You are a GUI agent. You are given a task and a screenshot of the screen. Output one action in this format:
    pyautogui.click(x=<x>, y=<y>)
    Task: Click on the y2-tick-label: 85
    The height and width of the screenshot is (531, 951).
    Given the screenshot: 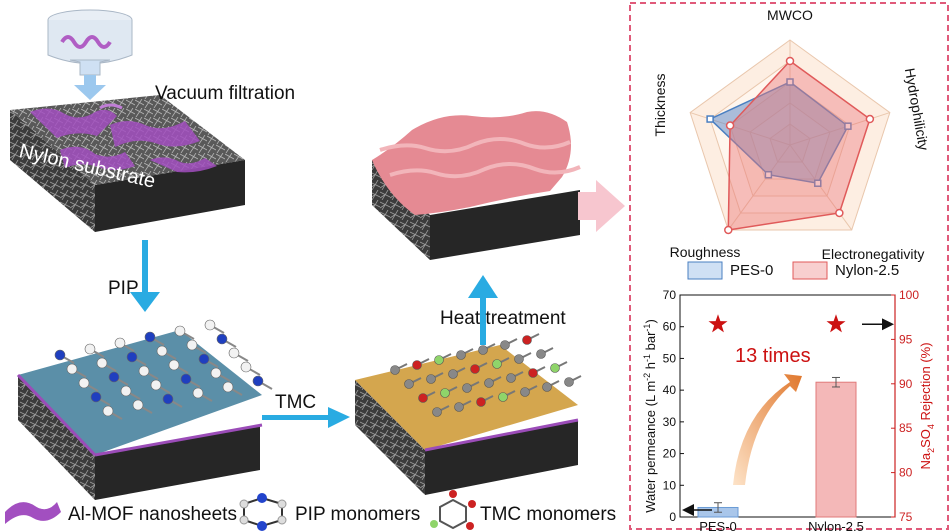 What is the action you would take?
    pyautogui.click(x=906, y=428)
    